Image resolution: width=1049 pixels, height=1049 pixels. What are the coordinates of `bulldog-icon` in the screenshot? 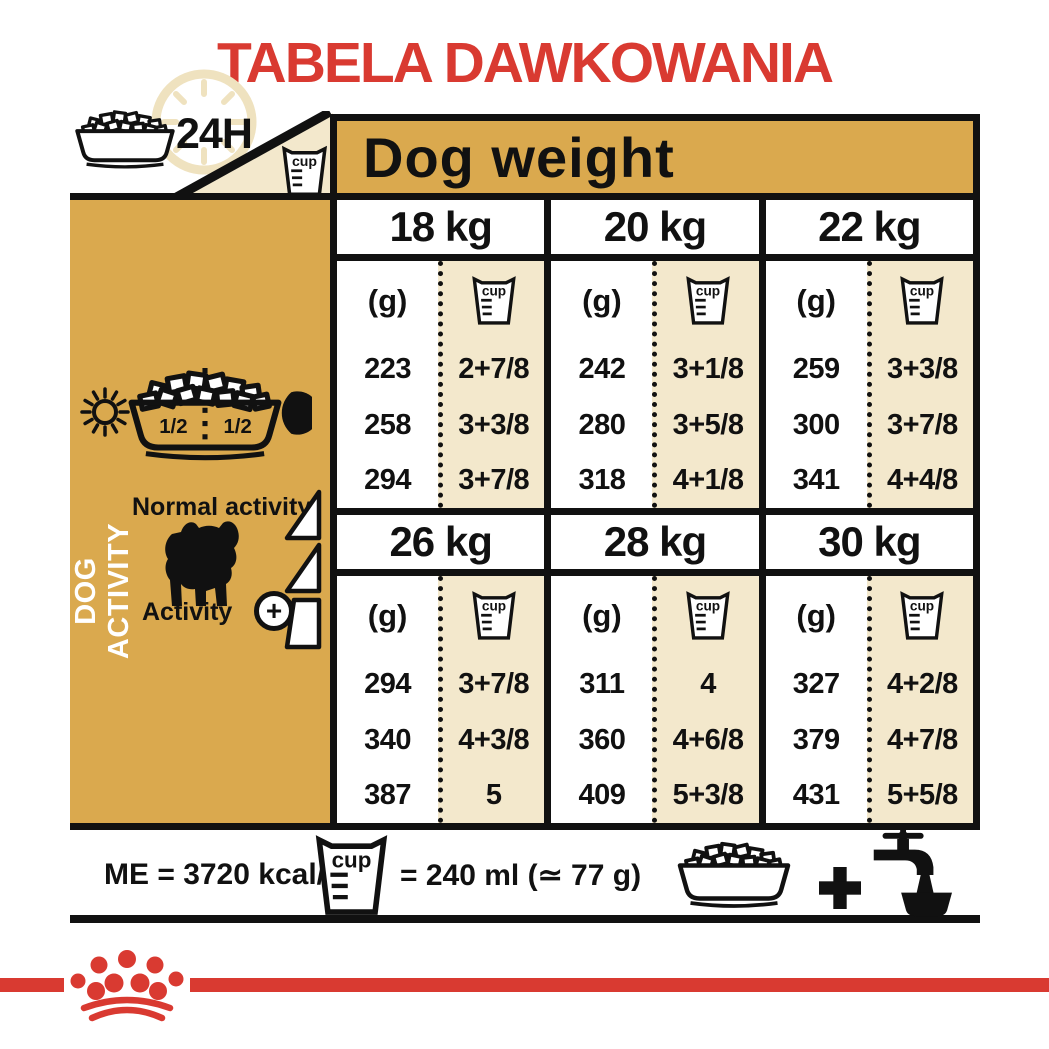 It's located at (202, 563).